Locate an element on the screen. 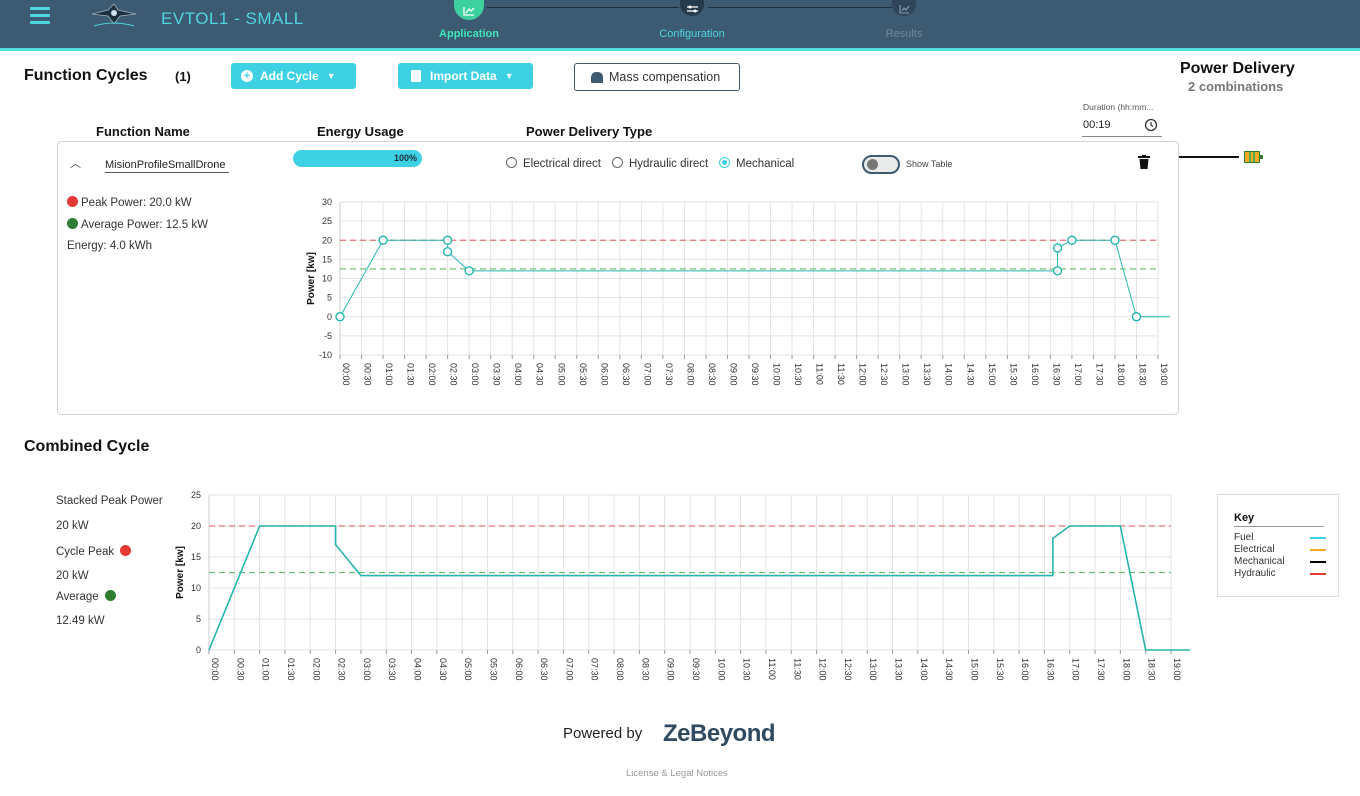 The height and width of the screenshot is (796, 1360). x-tick-label: 09:30 is located at coordinates (696, 669).